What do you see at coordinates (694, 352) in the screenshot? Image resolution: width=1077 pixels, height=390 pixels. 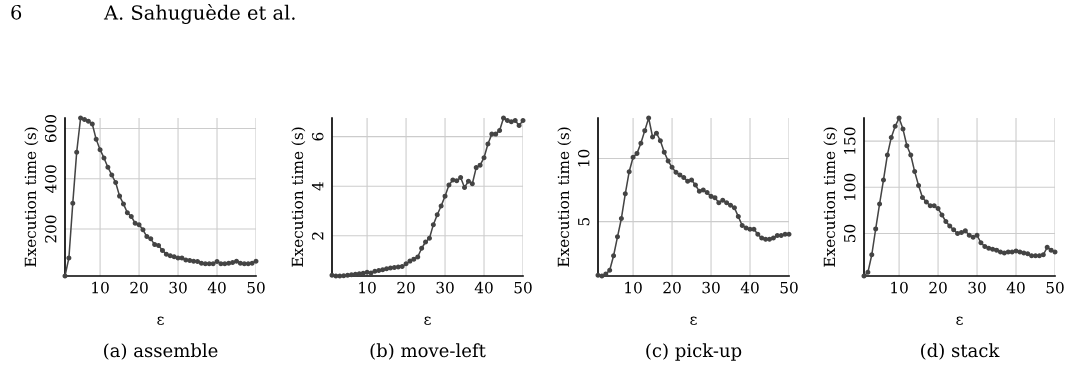 I see `text: (c) pick-up` at bounding box center [694, 352].